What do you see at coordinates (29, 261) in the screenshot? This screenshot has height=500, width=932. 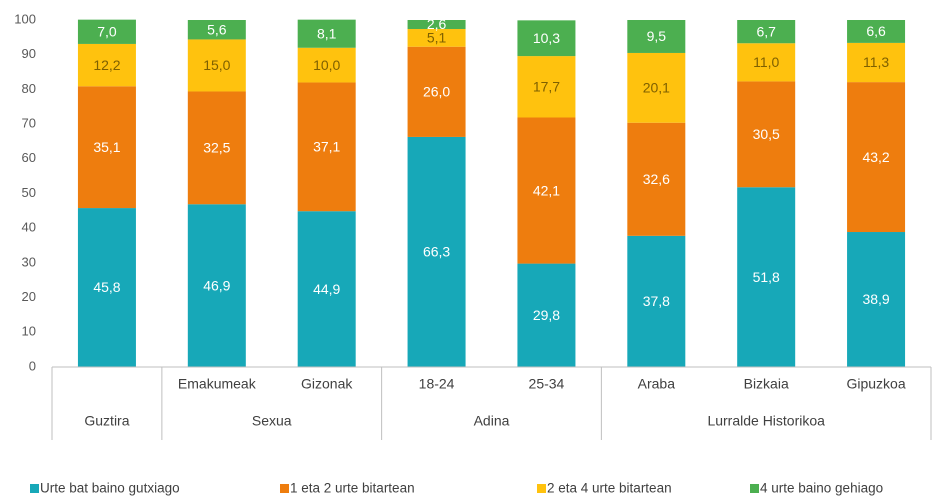 I see `y-tick-label: 30` at bounding box center [29, 261].